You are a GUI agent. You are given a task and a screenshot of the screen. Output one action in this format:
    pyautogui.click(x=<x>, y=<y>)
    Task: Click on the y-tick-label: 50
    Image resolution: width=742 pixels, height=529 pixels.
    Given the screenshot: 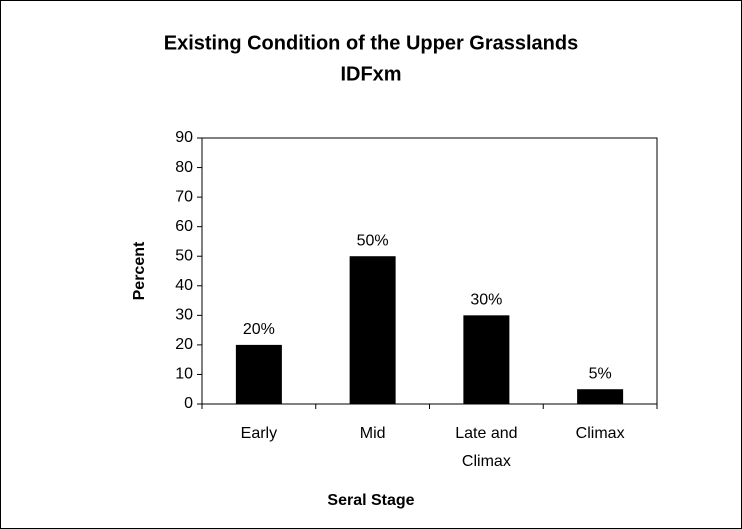 What is the action you would take?
    pyautogui.click(x=184, y=255)
    